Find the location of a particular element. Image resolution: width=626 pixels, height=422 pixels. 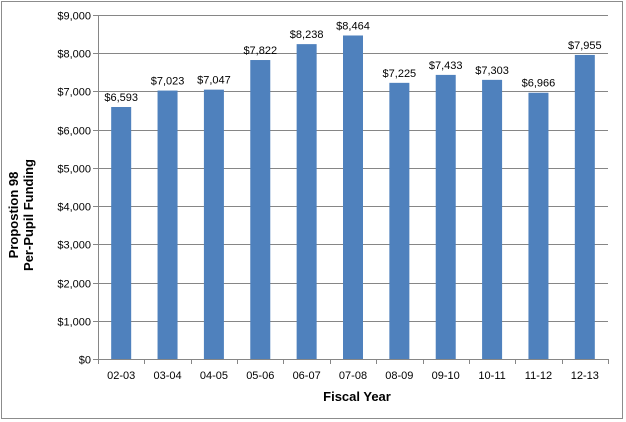

y-tick-label: $4,000 is located at coordinates (74, 208).